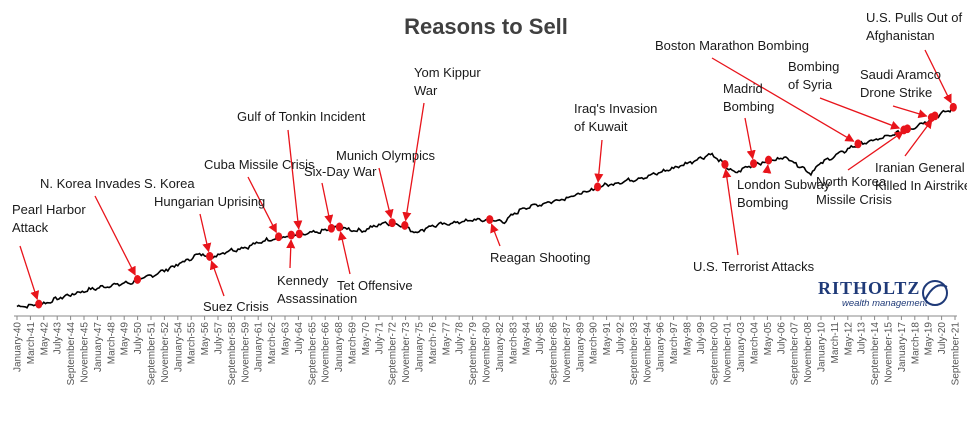 The image size is (967, 431). I want to click on x-tick-label: March-55, so click(192, 343).